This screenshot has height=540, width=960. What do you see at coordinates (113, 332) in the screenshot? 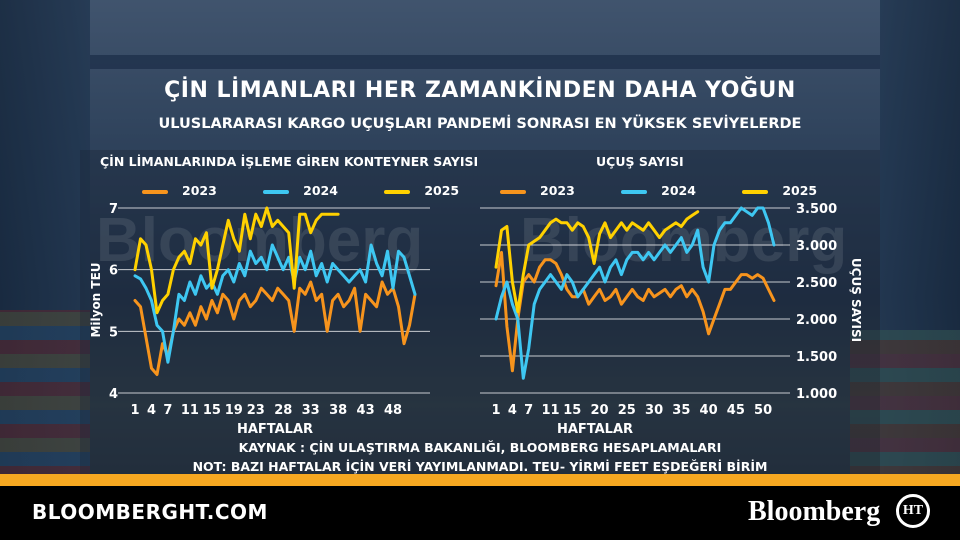
I see `y-tick-label: 5` at bounding box center [113, 332].